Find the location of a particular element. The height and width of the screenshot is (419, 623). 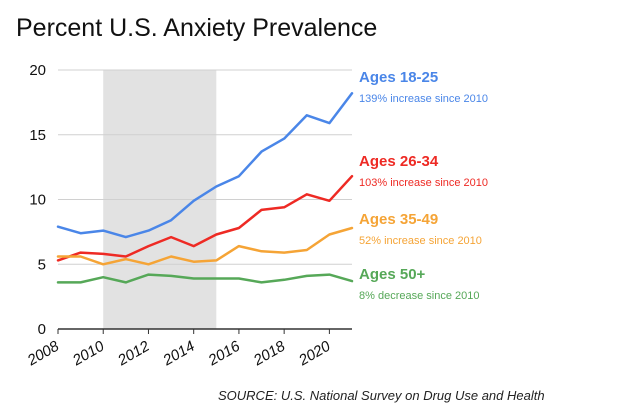

x-tick-label: 2014 is located at coordinates (178, 354).